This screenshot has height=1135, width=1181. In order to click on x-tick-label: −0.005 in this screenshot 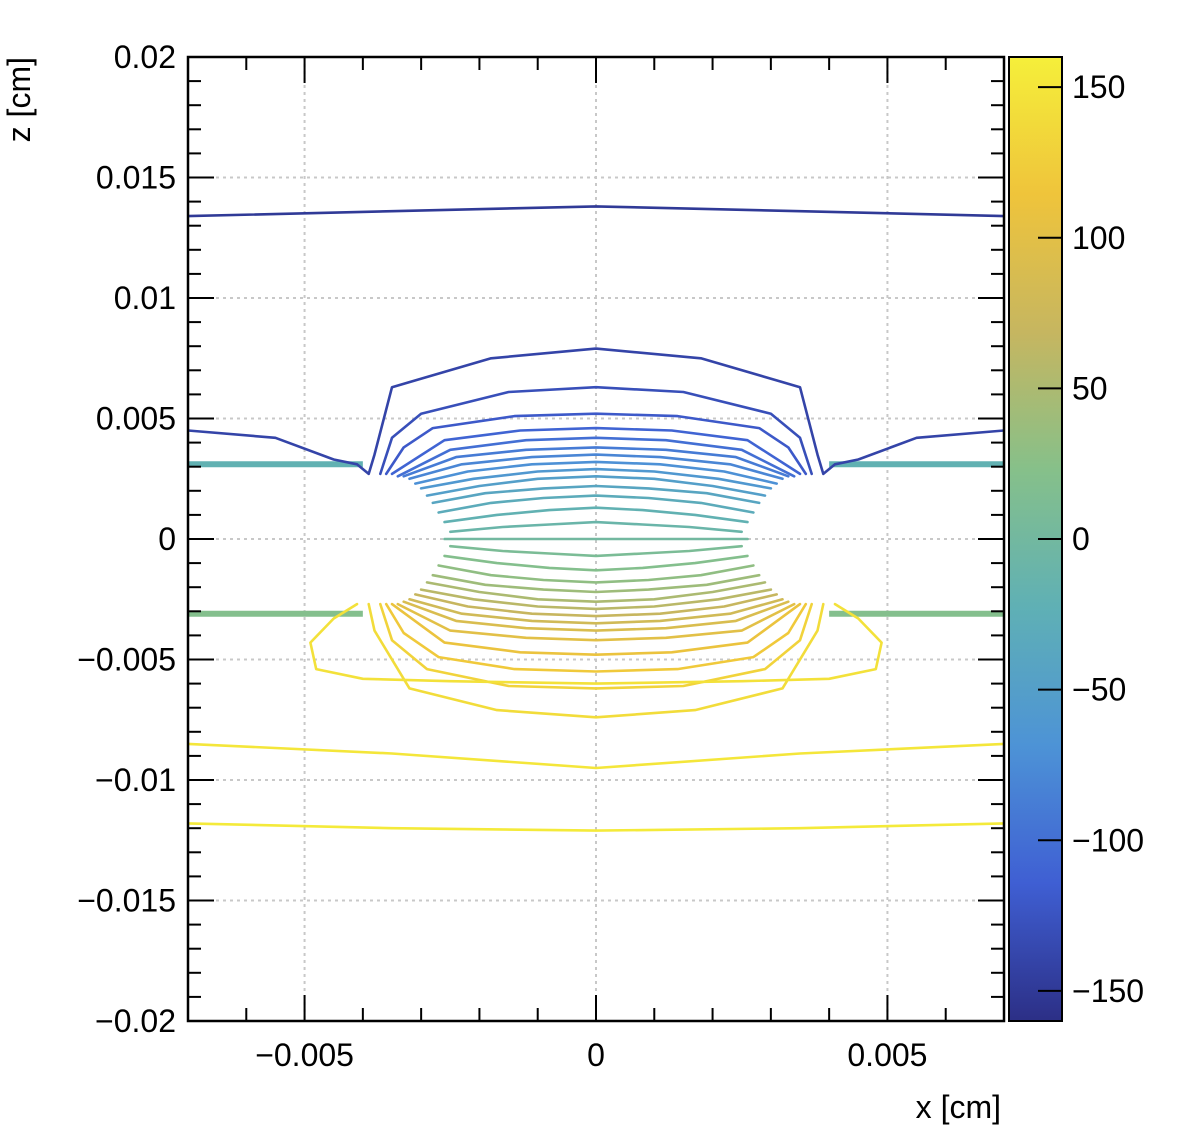, I will do `click(304, 1055)`.